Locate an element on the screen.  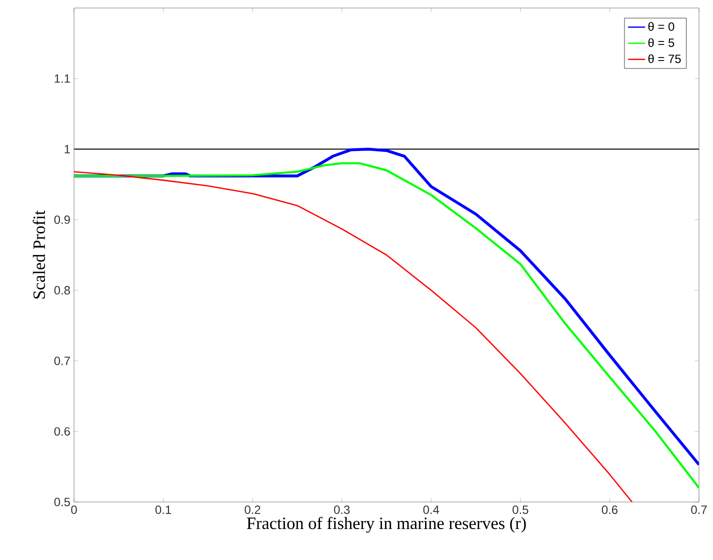
y-tick-label: 1 is located at coordinates (67, 149).